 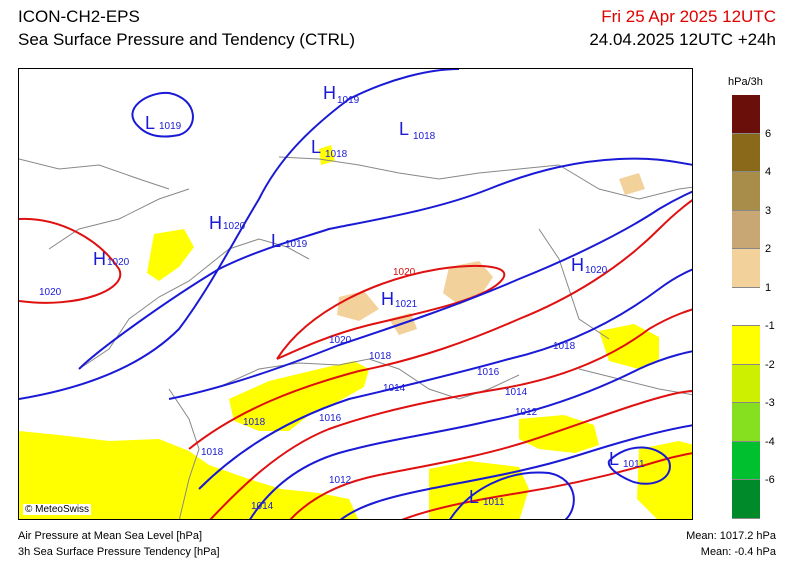 What do you see at coordinates (768, 133) in the screenshot?
I see `legend-tick-label: 6` at bounding box center [768, 133].